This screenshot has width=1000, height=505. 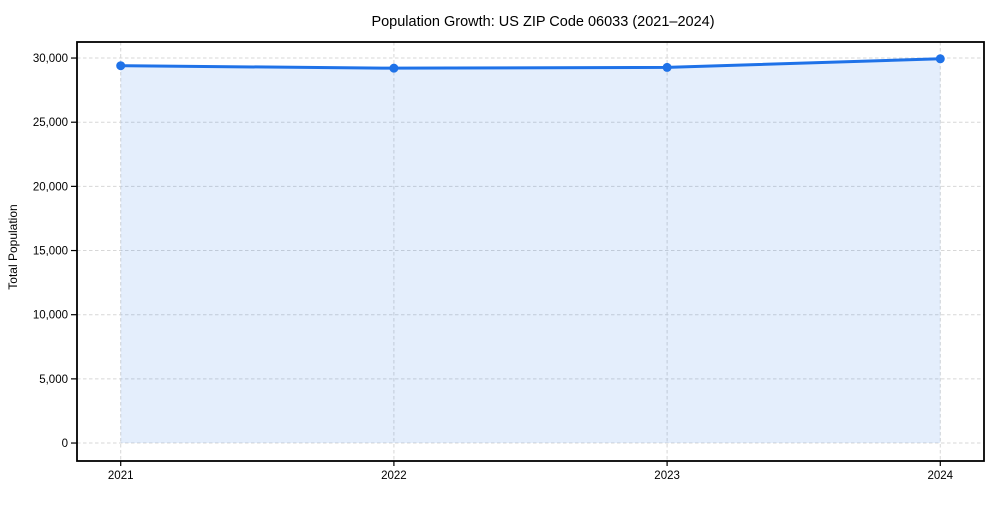 I want to click on y-axis-label: Total Population, so click(x=13, y=246).